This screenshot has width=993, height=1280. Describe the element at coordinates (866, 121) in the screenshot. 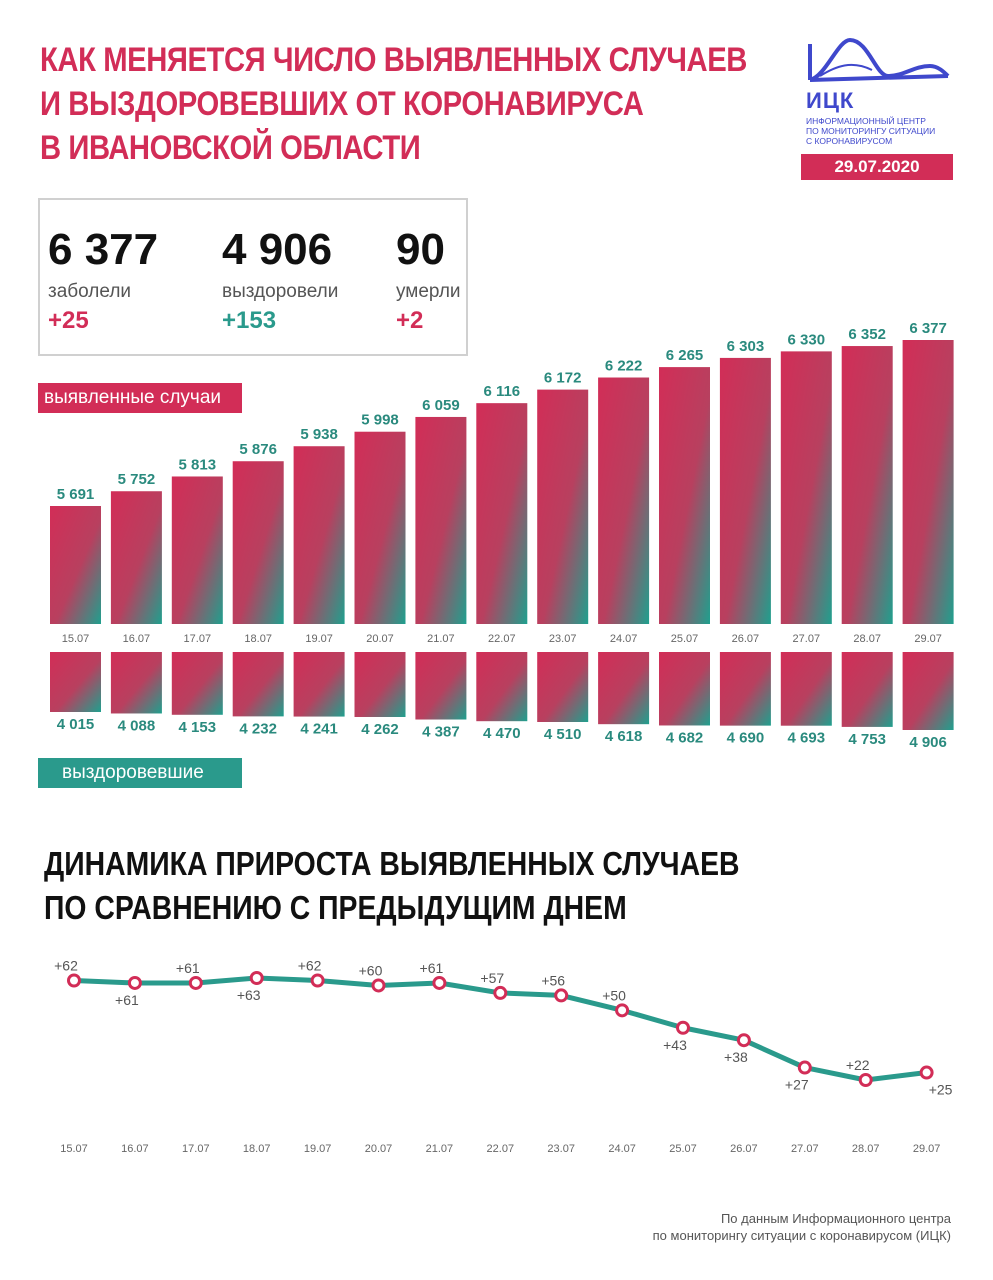

I see `logo-caption-line-1: ИНФОРМАЦИОННЫЙ ЦЕНТР` at that location.